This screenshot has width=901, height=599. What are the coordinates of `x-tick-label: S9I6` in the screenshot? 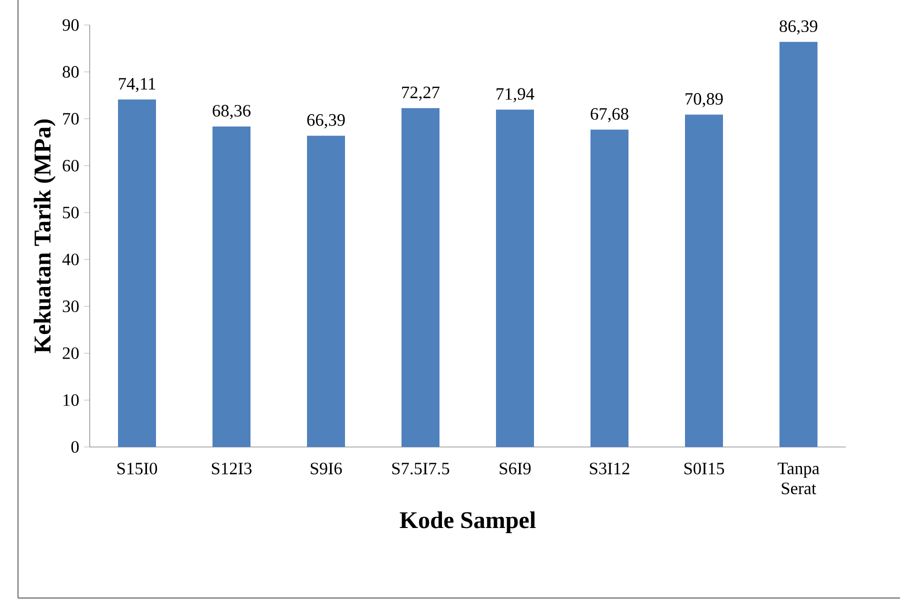 It's located at (326, 468).